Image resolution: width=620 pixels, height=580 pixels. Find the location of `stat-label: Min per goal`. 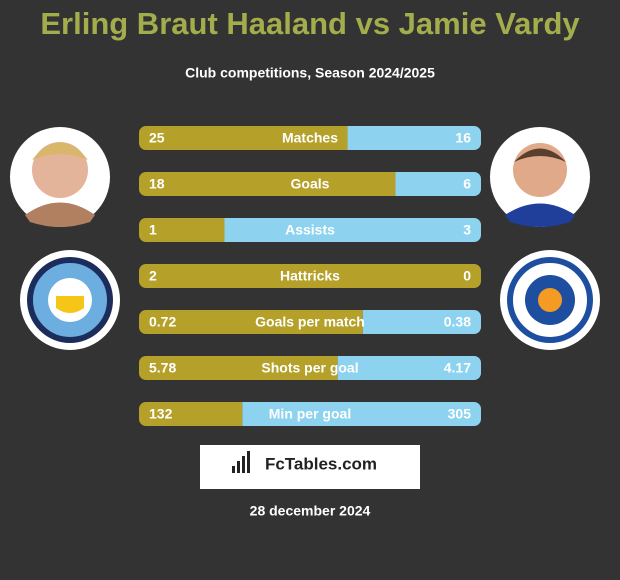

stat-label: Min per goal is located at coordinates (310, 414).